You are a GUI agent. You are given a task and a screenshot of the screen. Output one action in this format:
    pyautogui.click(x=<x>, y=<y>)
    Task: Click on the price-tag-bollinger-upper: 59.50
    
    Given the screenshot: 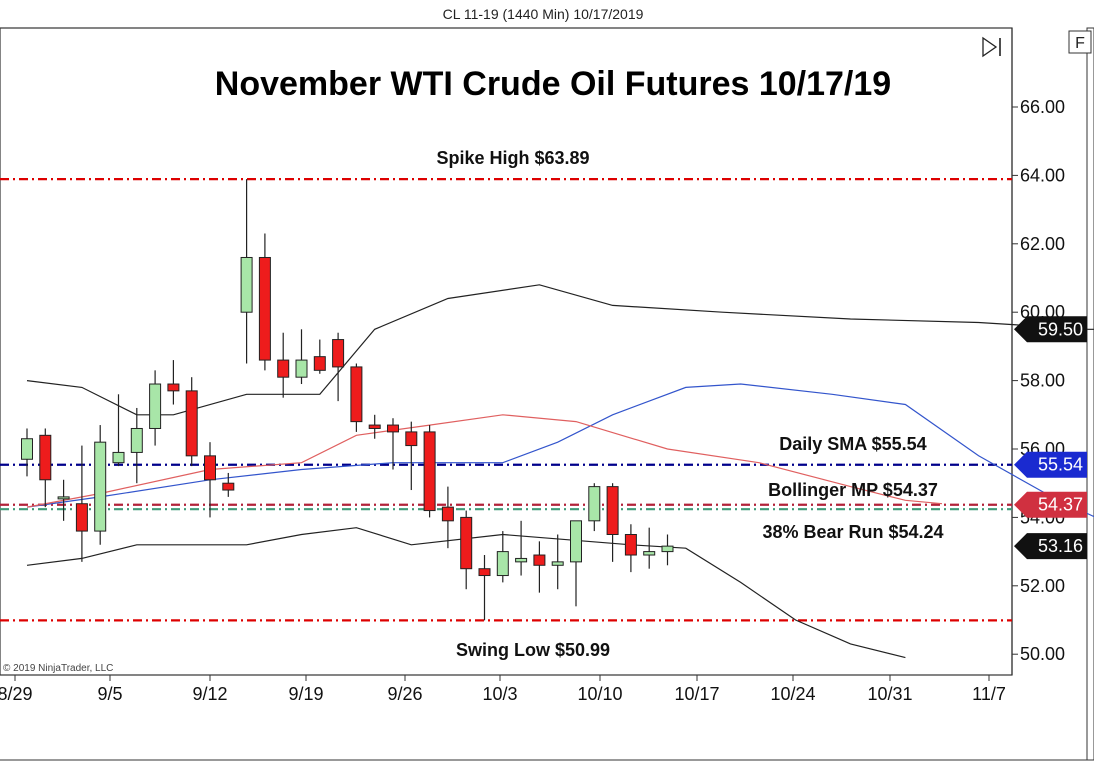 What is the action you would take?
    pyautogui.click(x=1050, y=329)
    